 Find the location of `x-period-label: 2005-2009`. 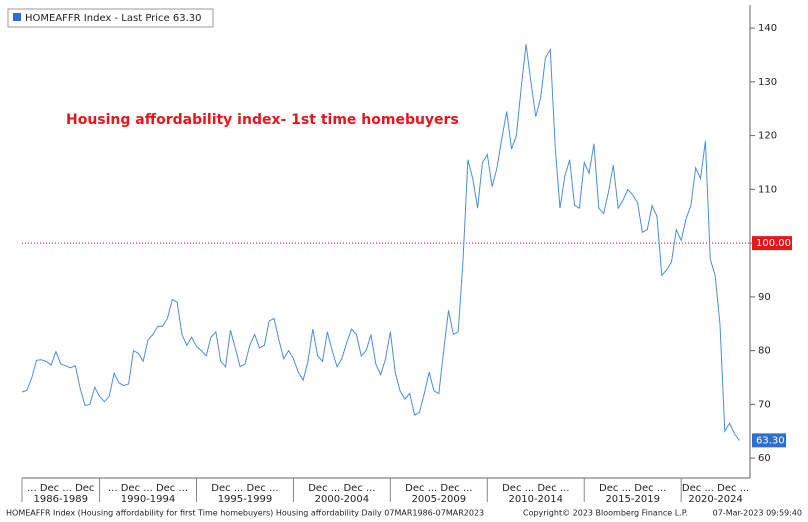

x-period-label: 2005-2009 is located at coordinates (439, 499).